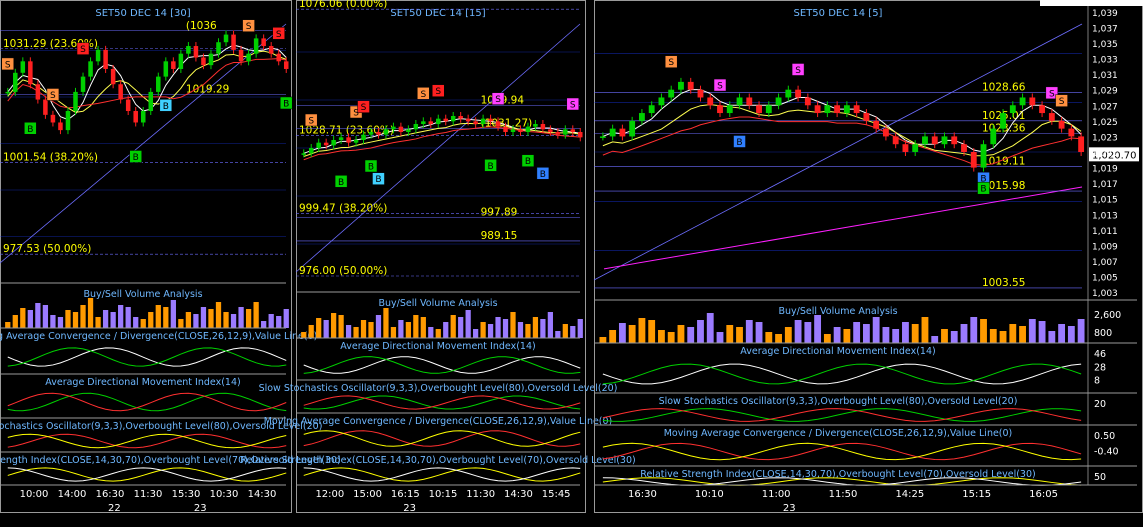 The width and height of the screenshot is (1143, 527). What do you see at coordinates (1105, 14) in the screenshot?
I see `price-axis-tick: 1,039` at bounding box center [1105, 14].